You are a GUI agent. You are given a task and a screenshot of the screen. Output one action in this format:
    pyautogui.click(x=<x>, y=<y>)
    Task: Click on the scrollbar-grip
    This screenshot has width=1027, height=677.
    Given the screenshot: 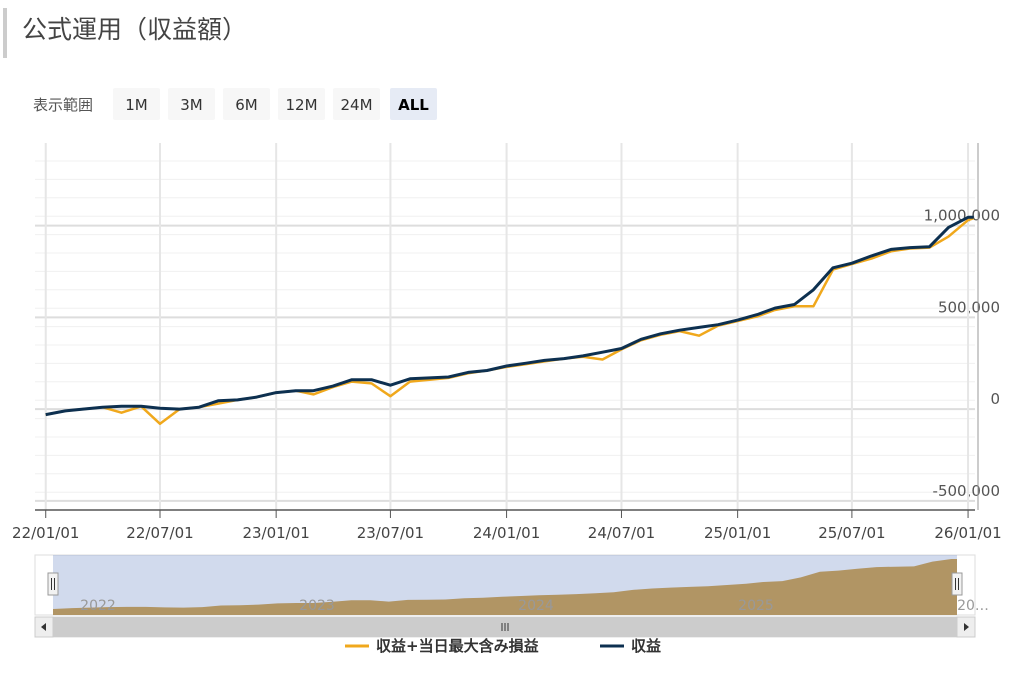 What is the action you would take?
    pyautogui.click(x=505, y=627)
    